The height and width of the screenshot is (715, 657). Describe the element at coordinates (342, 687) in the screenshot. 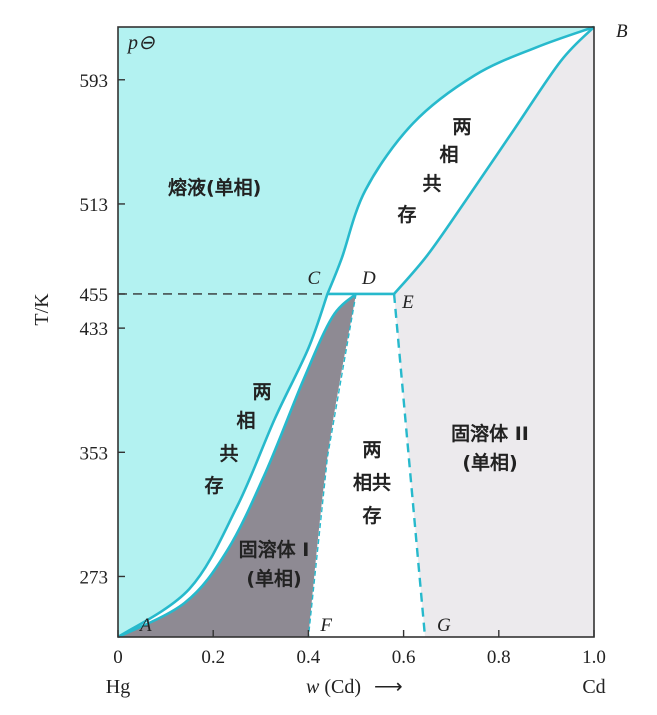

I see `x-axis-label-species: (Cd)` at that location.